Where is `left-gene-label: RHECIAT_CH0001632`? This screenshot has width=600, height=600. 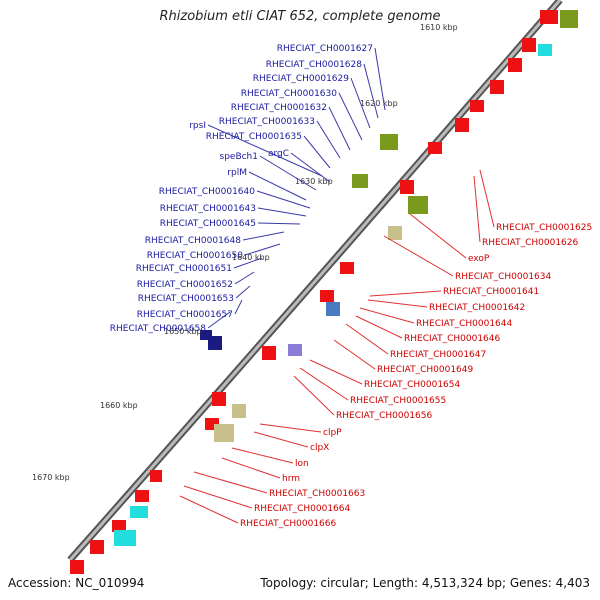
left-gene-label: RHECIAT_CH0001632 is located at coordinates (279, 108).